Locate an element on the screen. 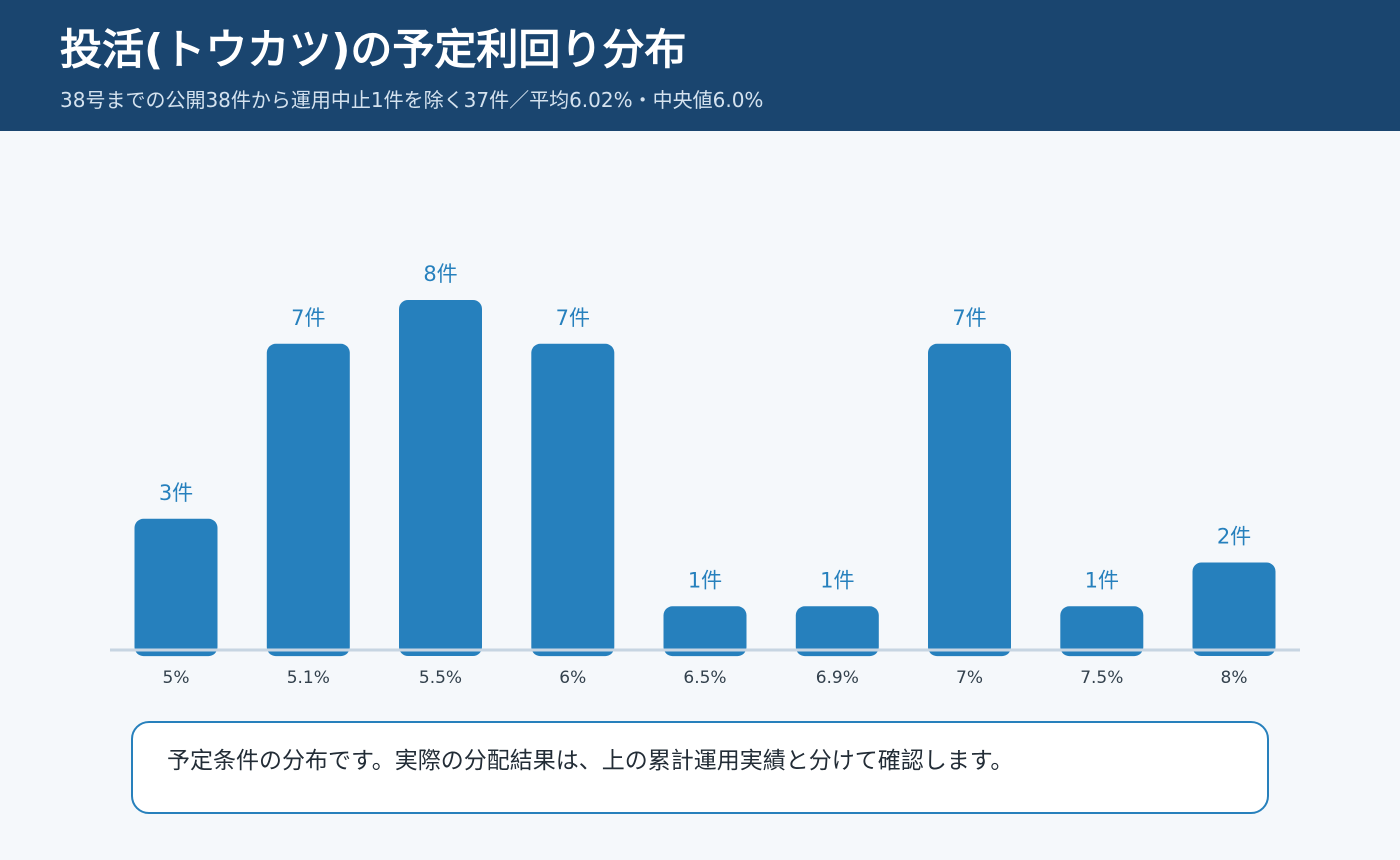  x-tick-label: 8% is located at coordinates (1234, 678).